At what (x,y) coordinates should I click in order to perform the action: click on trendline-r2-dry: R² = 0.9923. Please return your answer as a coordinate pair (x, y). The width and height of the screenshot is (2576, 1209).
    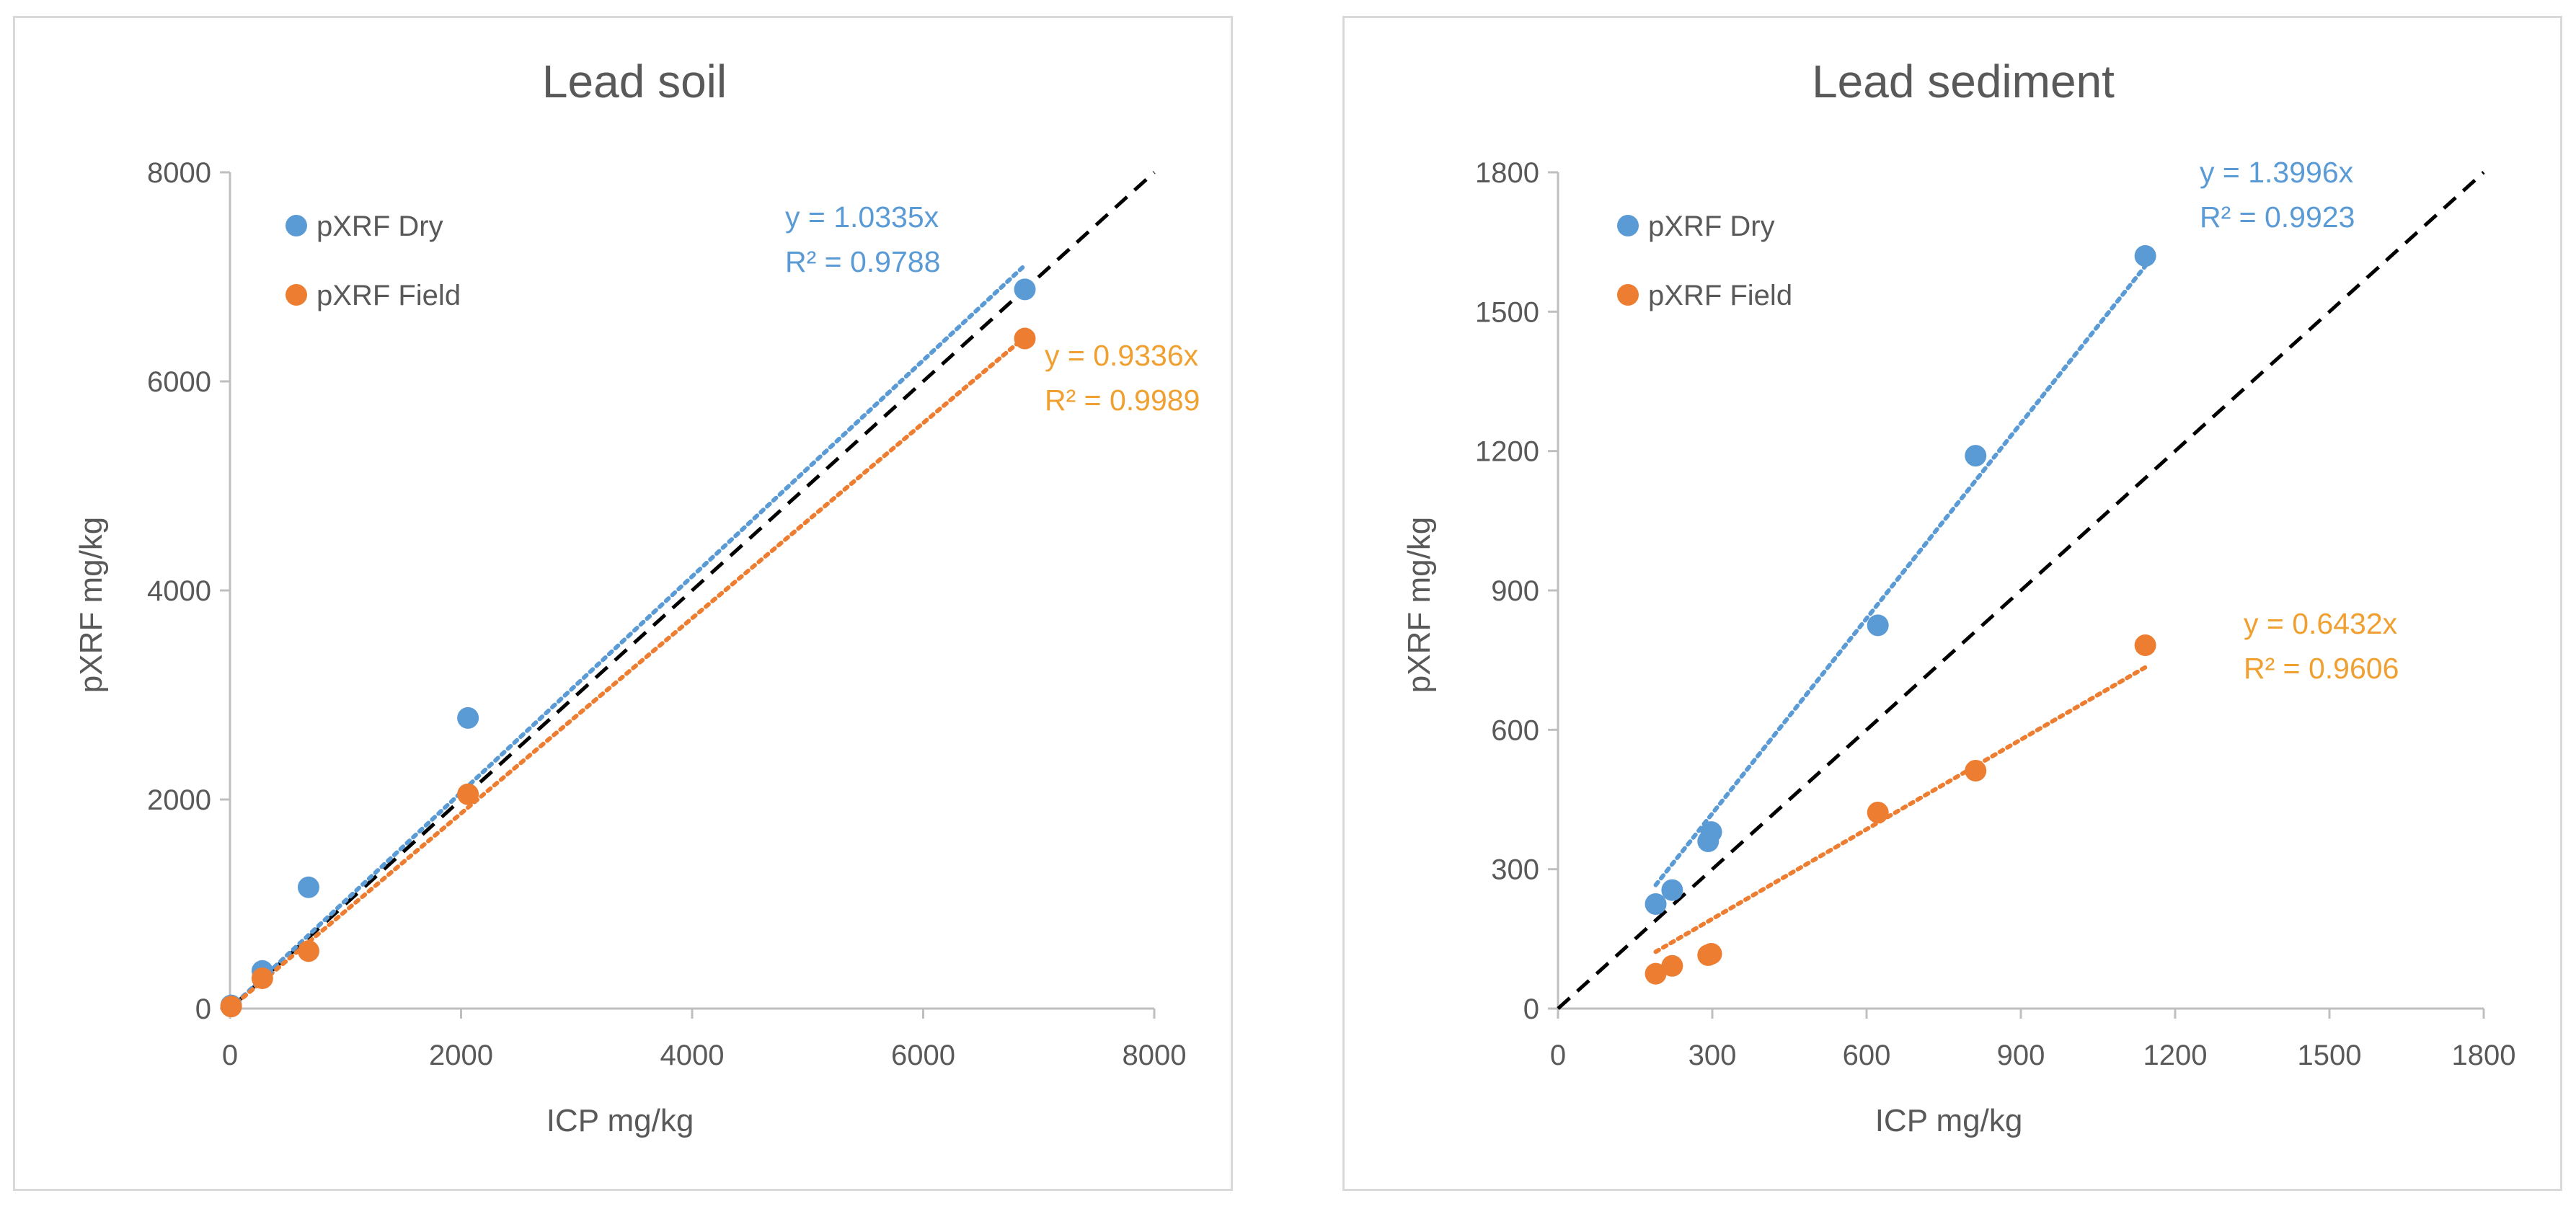
    Looking at the image, I should click on (2277, 217).